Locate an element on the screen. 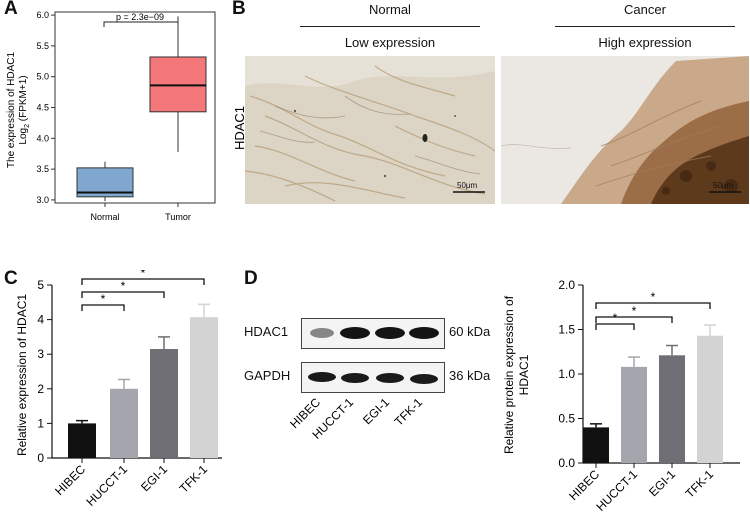 Image resolution: width=750 pixels, height=523 pixels. blot-label-hdac1: HDAC1 is located at coordinates (266, 331).